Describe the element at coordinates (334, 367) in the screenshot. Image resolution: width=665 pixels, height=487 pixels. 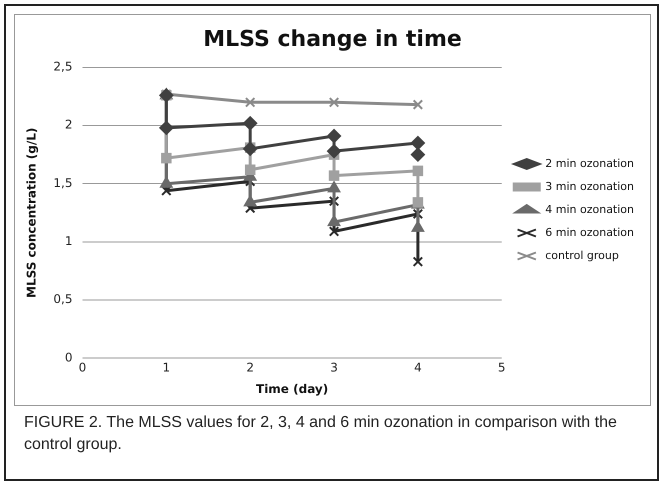
I see `x-tick-label: 3` at that location.